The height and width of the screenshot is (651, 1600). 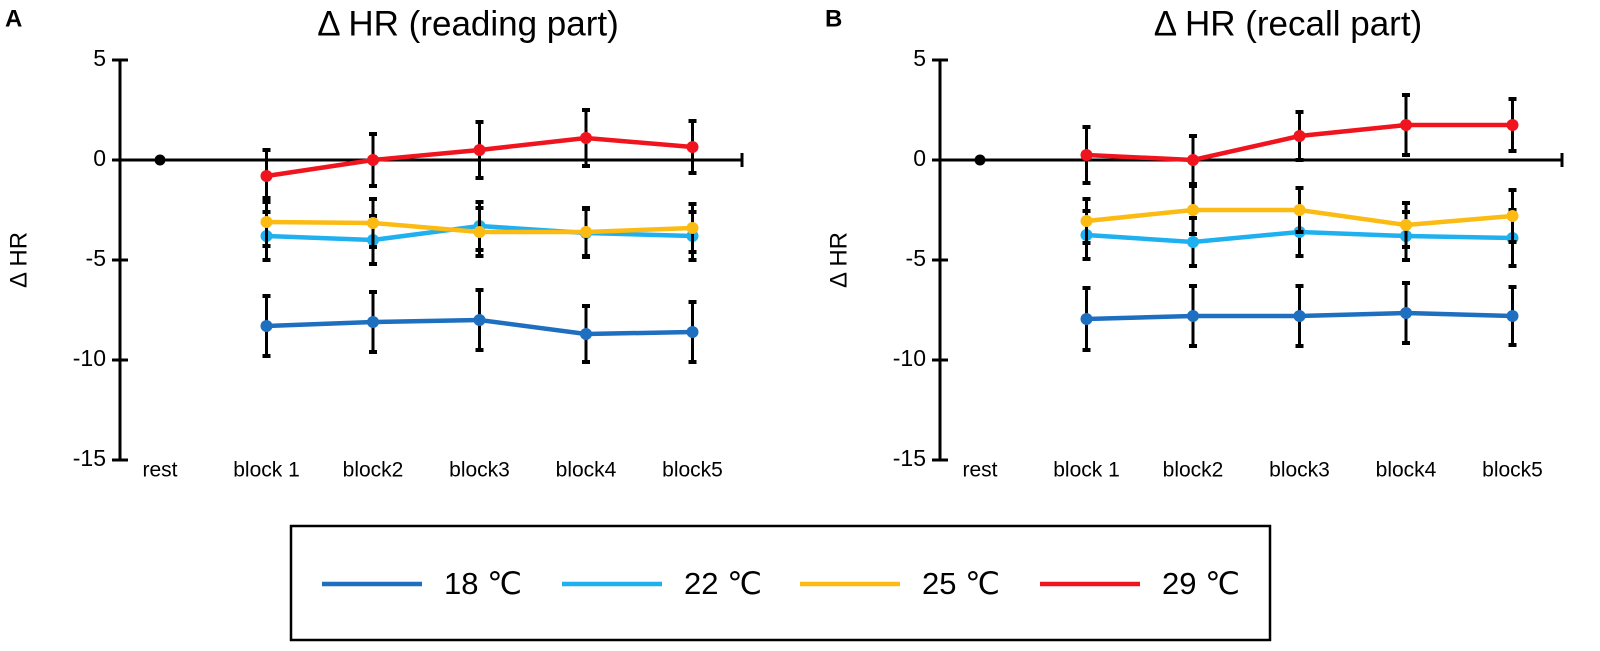 I want to click on legend-label: 22 ℃, so click(x=723, y=583).